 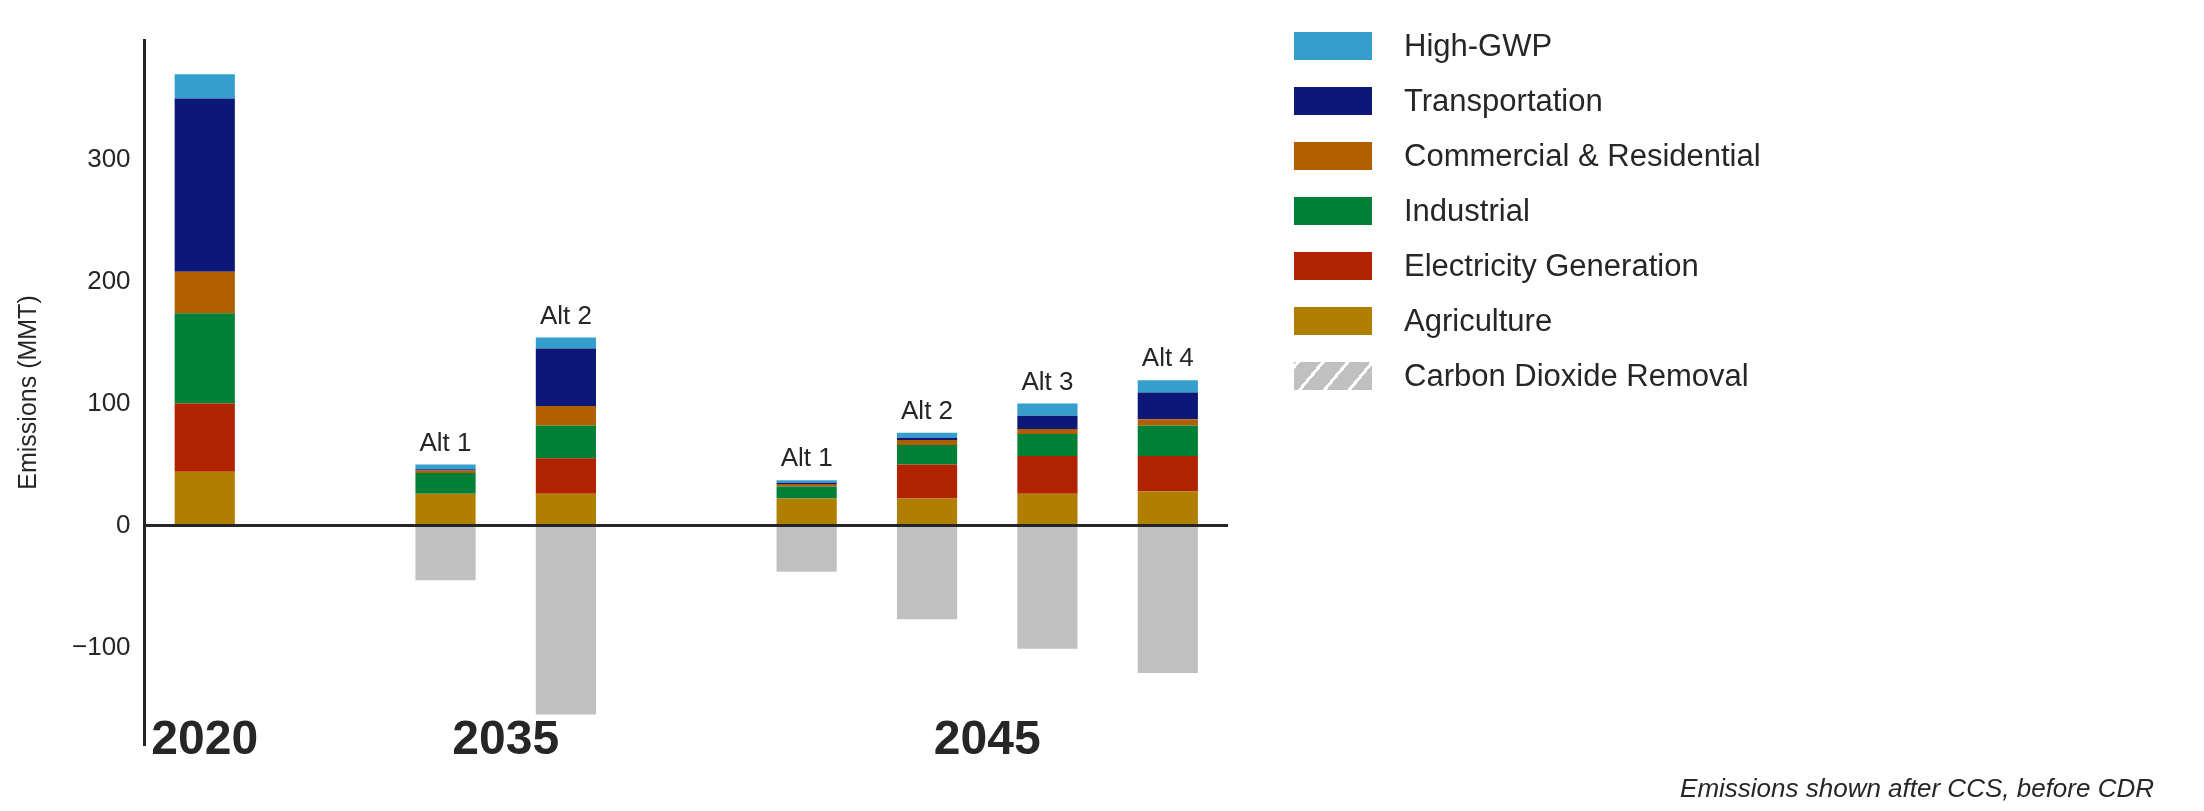 I want to click on y-tick-label: 0, so click(x=123, y=523).